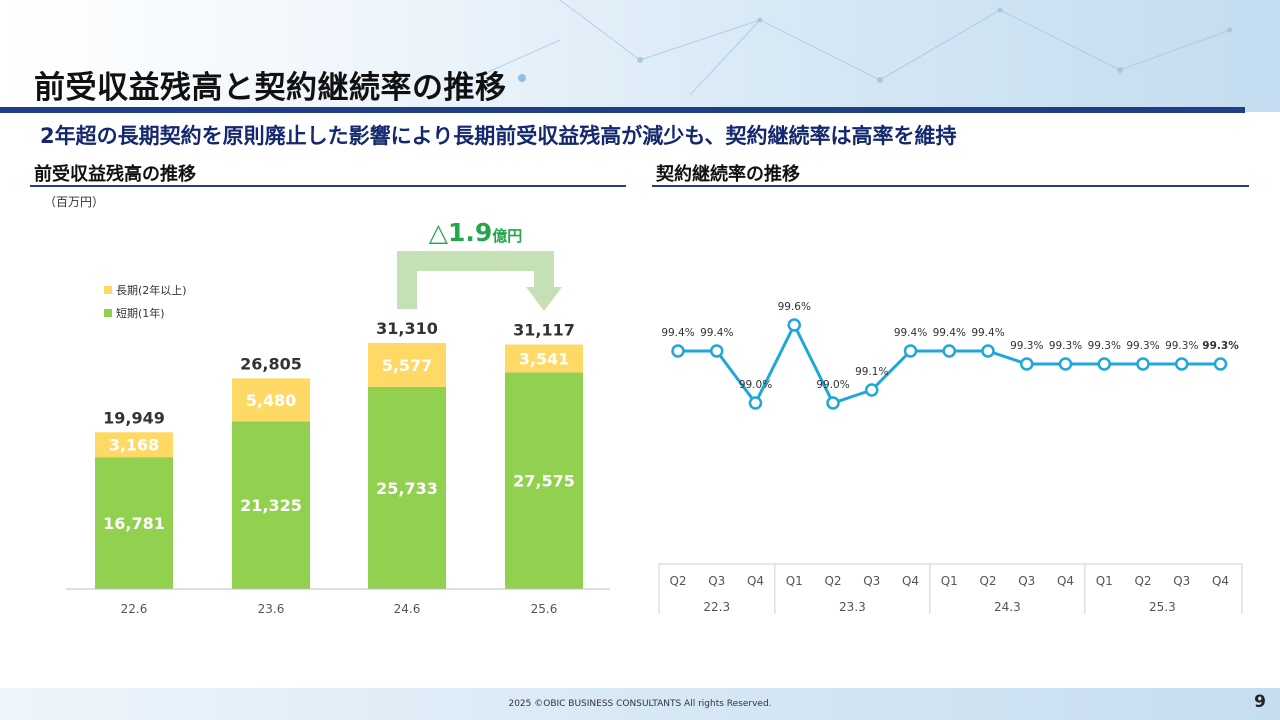 The height and width of the screenshot is (720, 1280). Describe the element at coordinates (151, 290) in the screenshot. I see `legend-label-long: 長期(2年以上)` at that location.